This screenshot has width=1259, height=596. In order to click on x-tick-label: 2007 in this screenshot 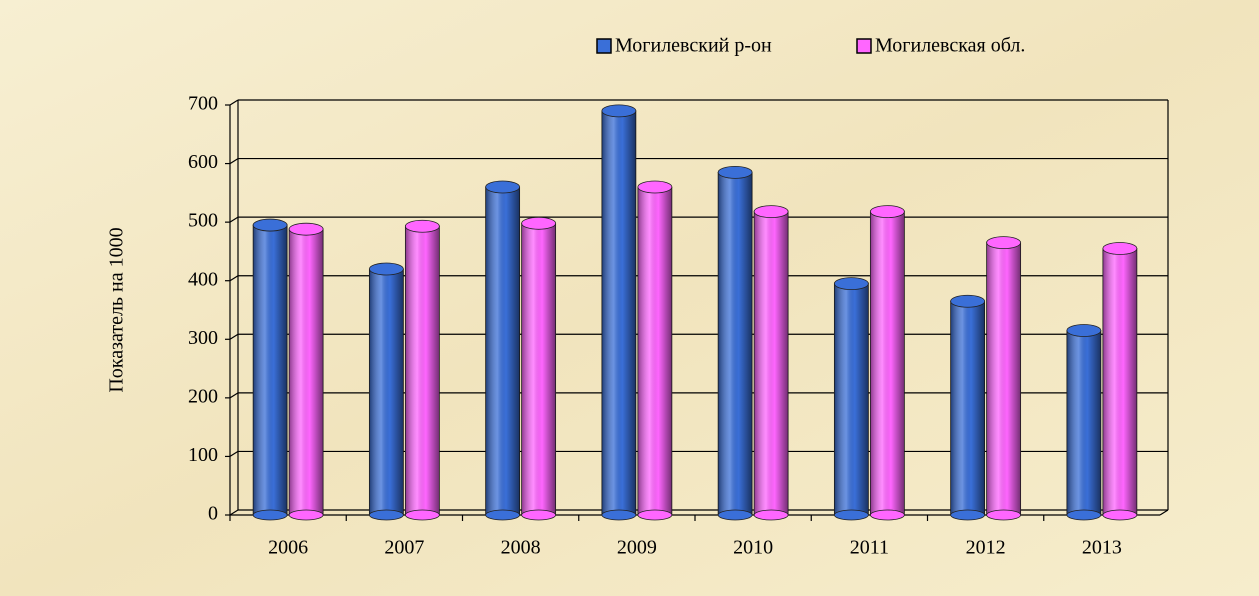, I will do `click(404, 548)`.